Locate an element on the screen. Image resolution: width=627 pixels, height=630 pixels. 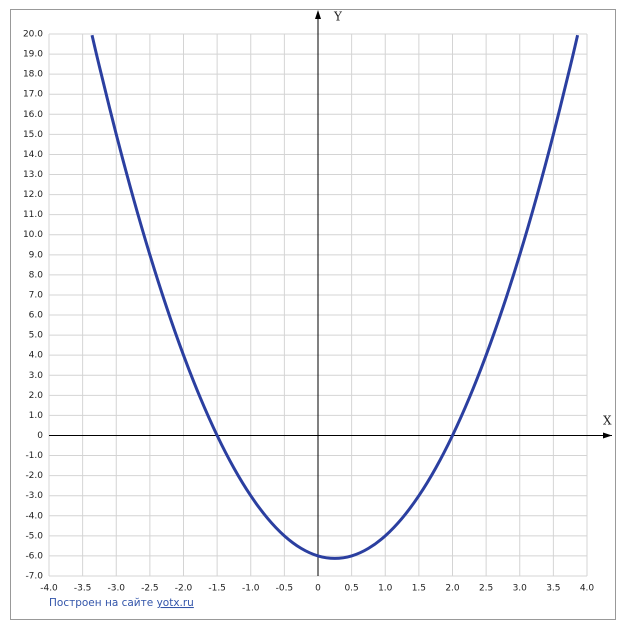
y-tick-label: 5.0 is located at coordinates (36, 336).